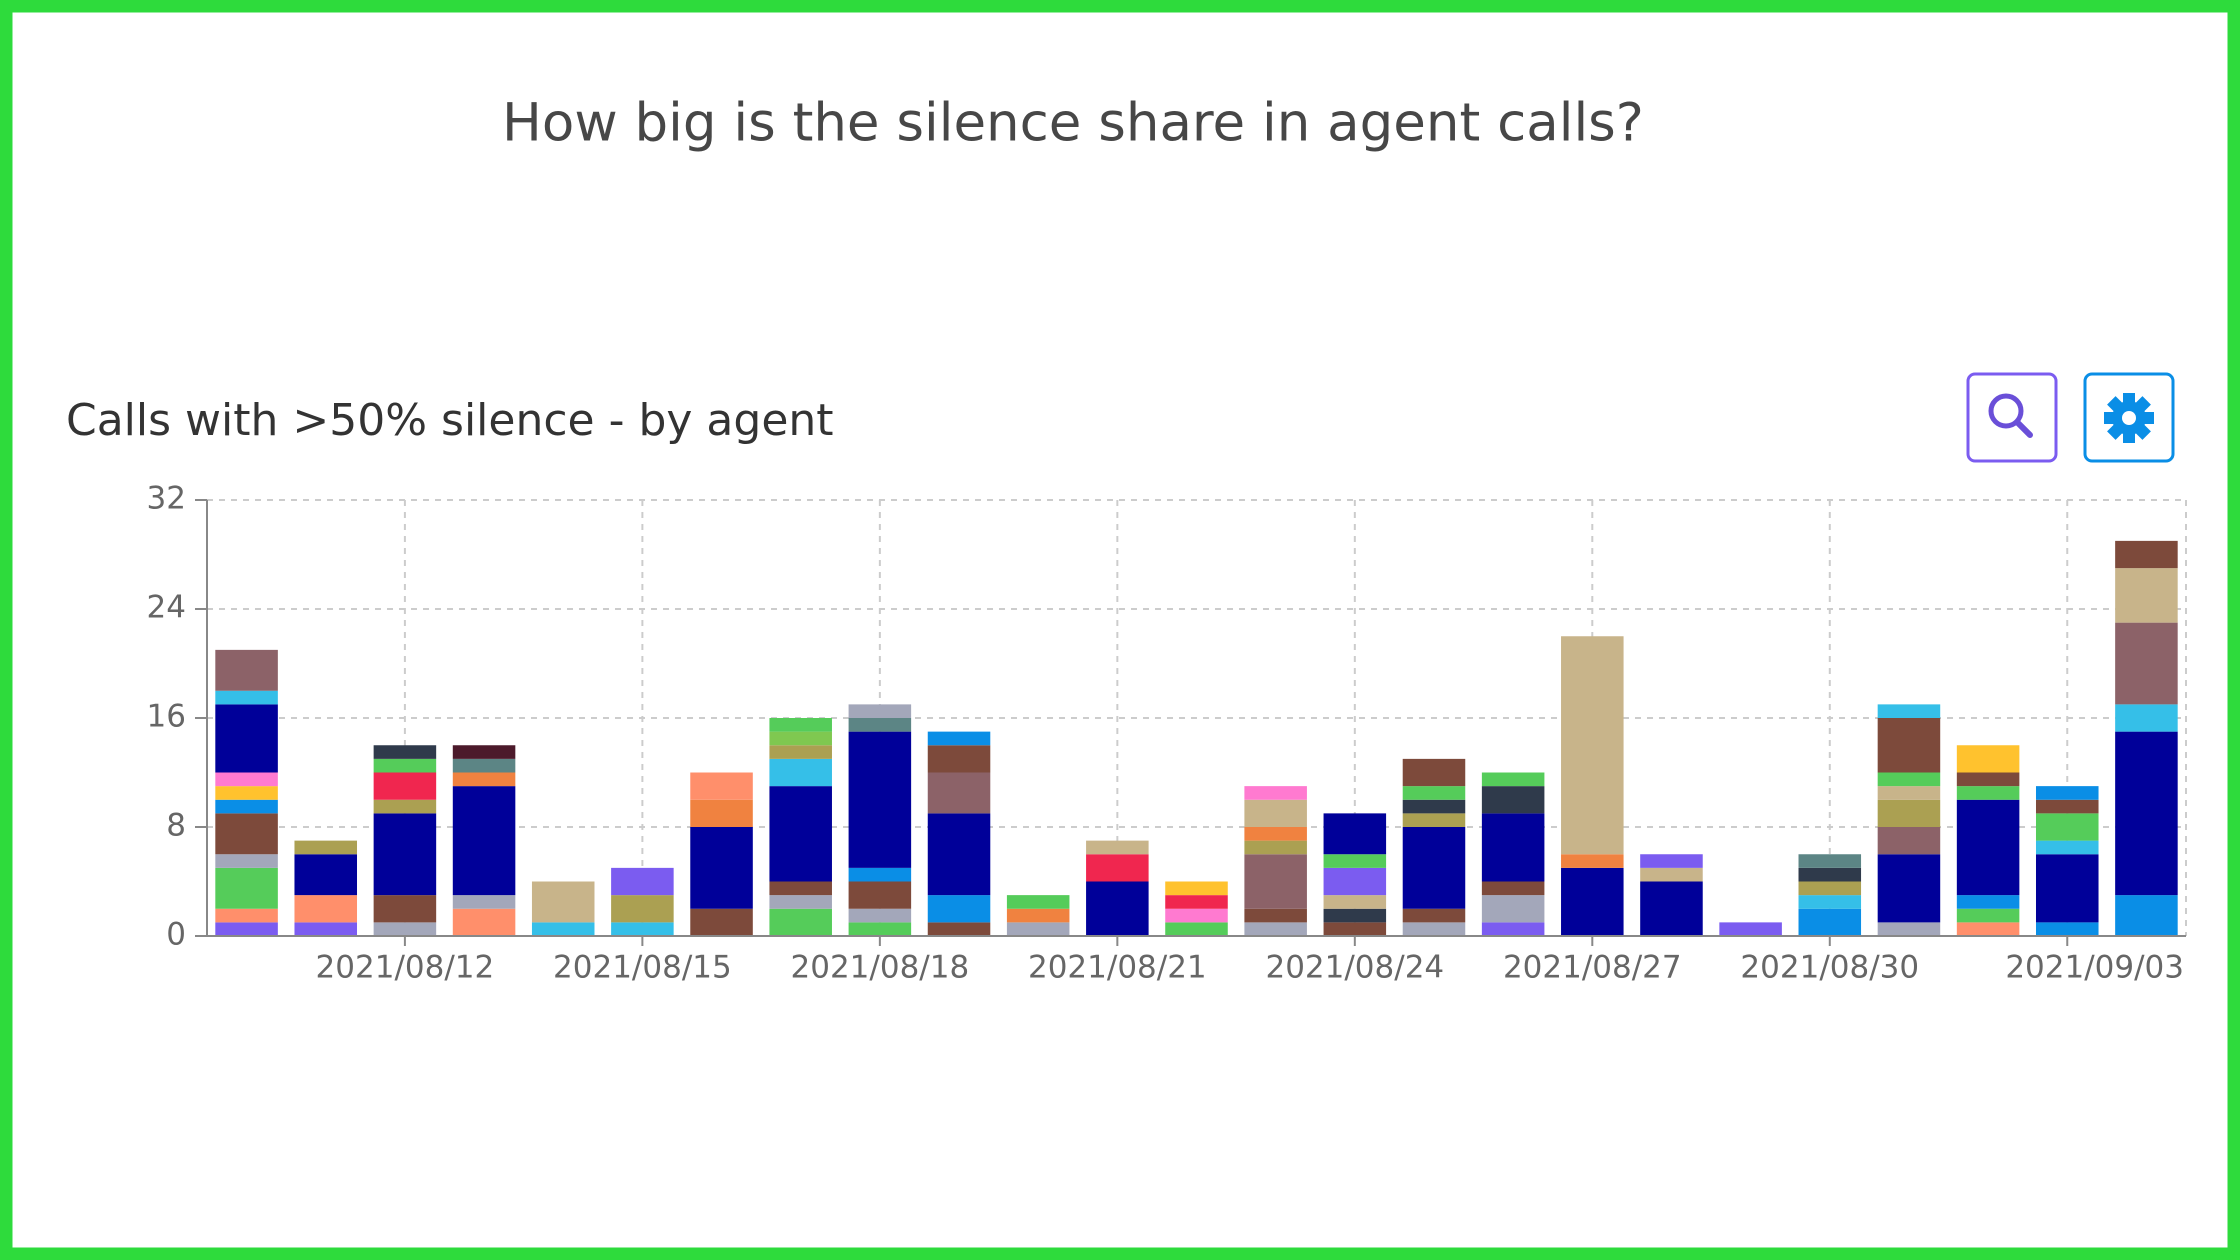  I want to click on y-tick-label: 0, so click(176, 935).